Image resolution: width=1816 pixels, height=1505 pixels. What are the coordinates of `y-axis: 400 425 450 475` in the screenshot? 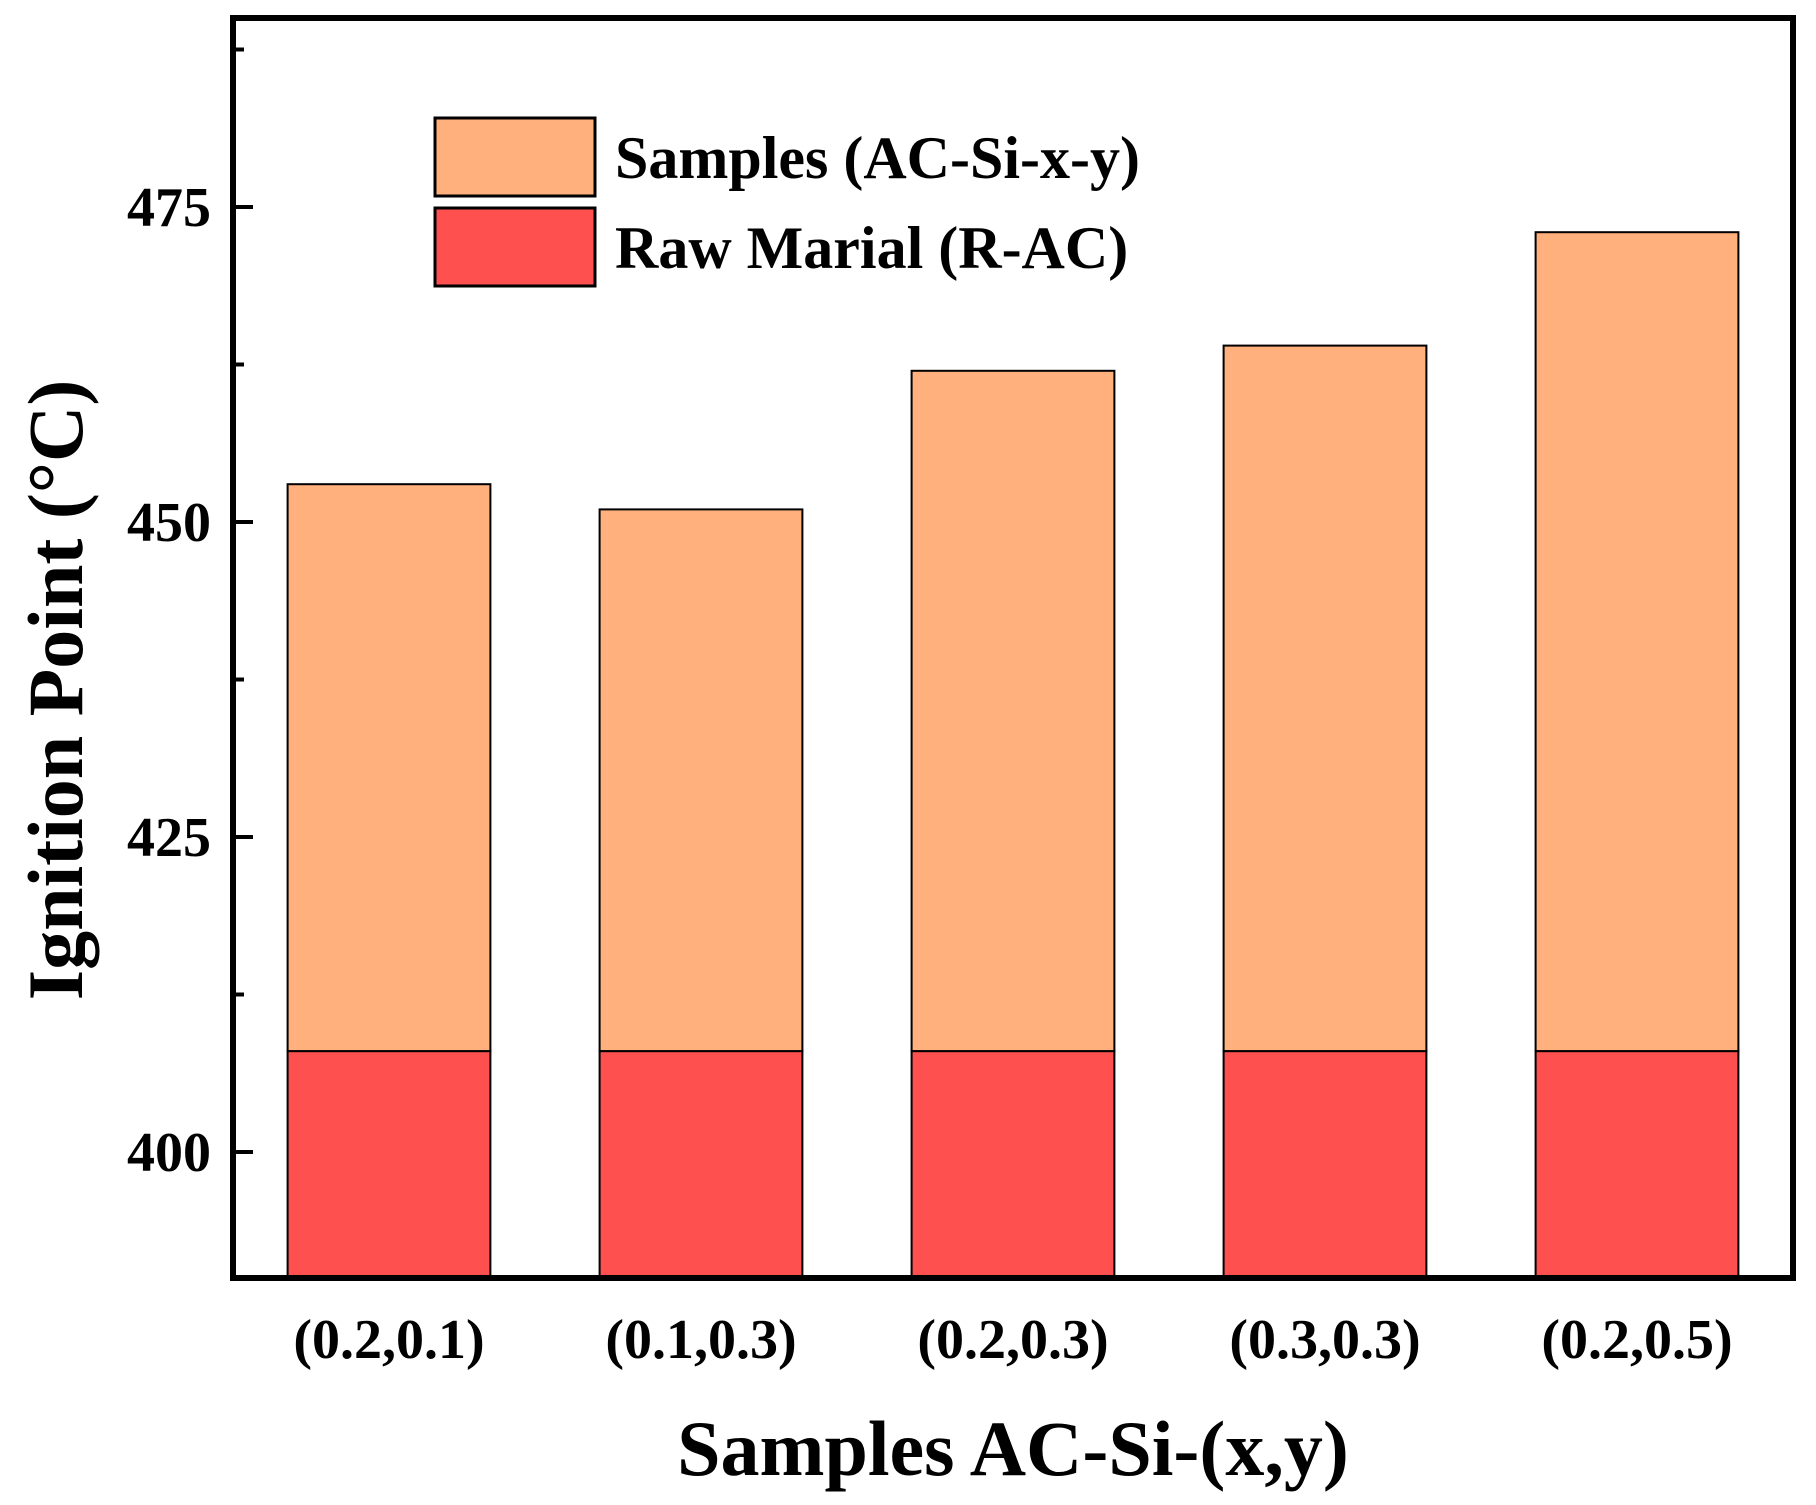 It's located at (190, 615).